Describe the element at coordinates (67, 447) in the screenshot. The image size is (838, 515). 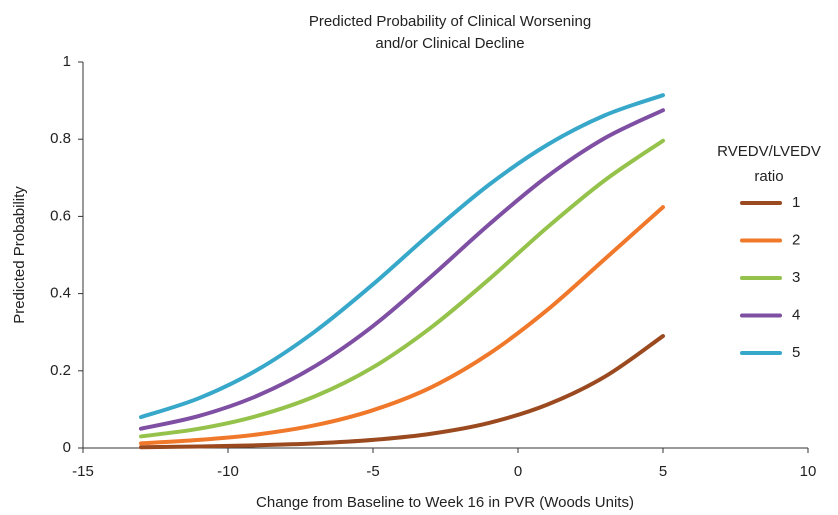
I see `y-tick-label: 0` at that location.